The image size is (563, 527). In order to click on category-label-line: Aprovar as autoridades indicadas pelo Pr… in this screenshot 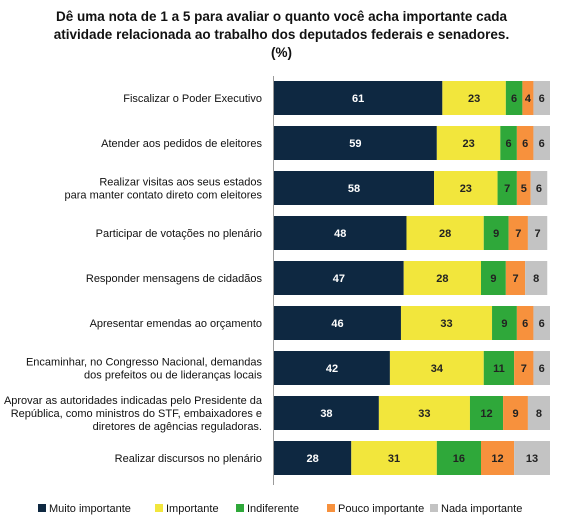, I will do `click(133, 401)`.